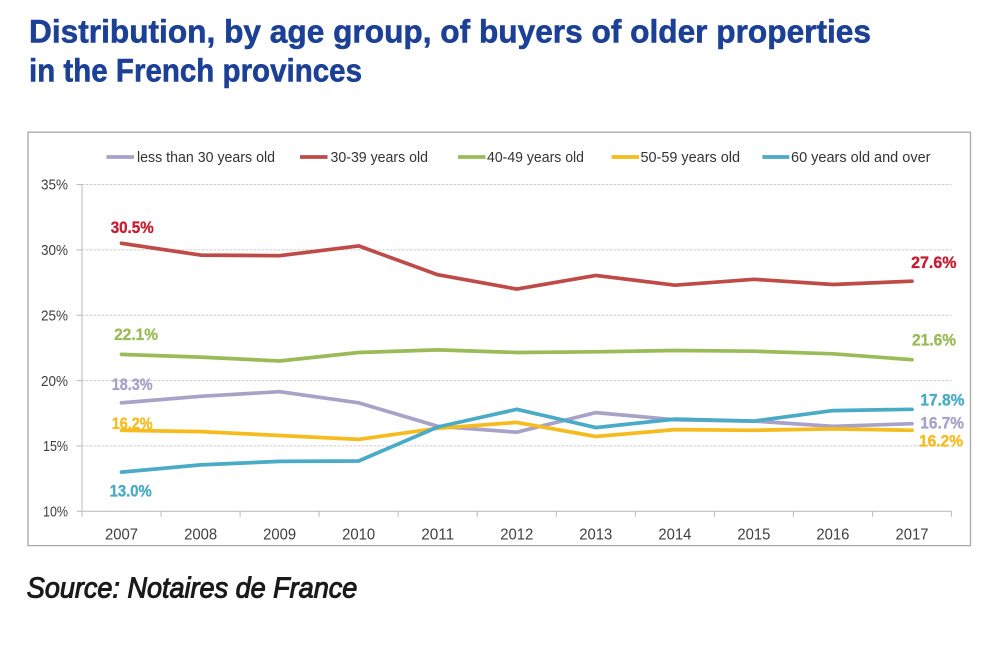 This screenshot has width=1000, height=652. I want to click on svg-text: 10%, so click(55, 512).